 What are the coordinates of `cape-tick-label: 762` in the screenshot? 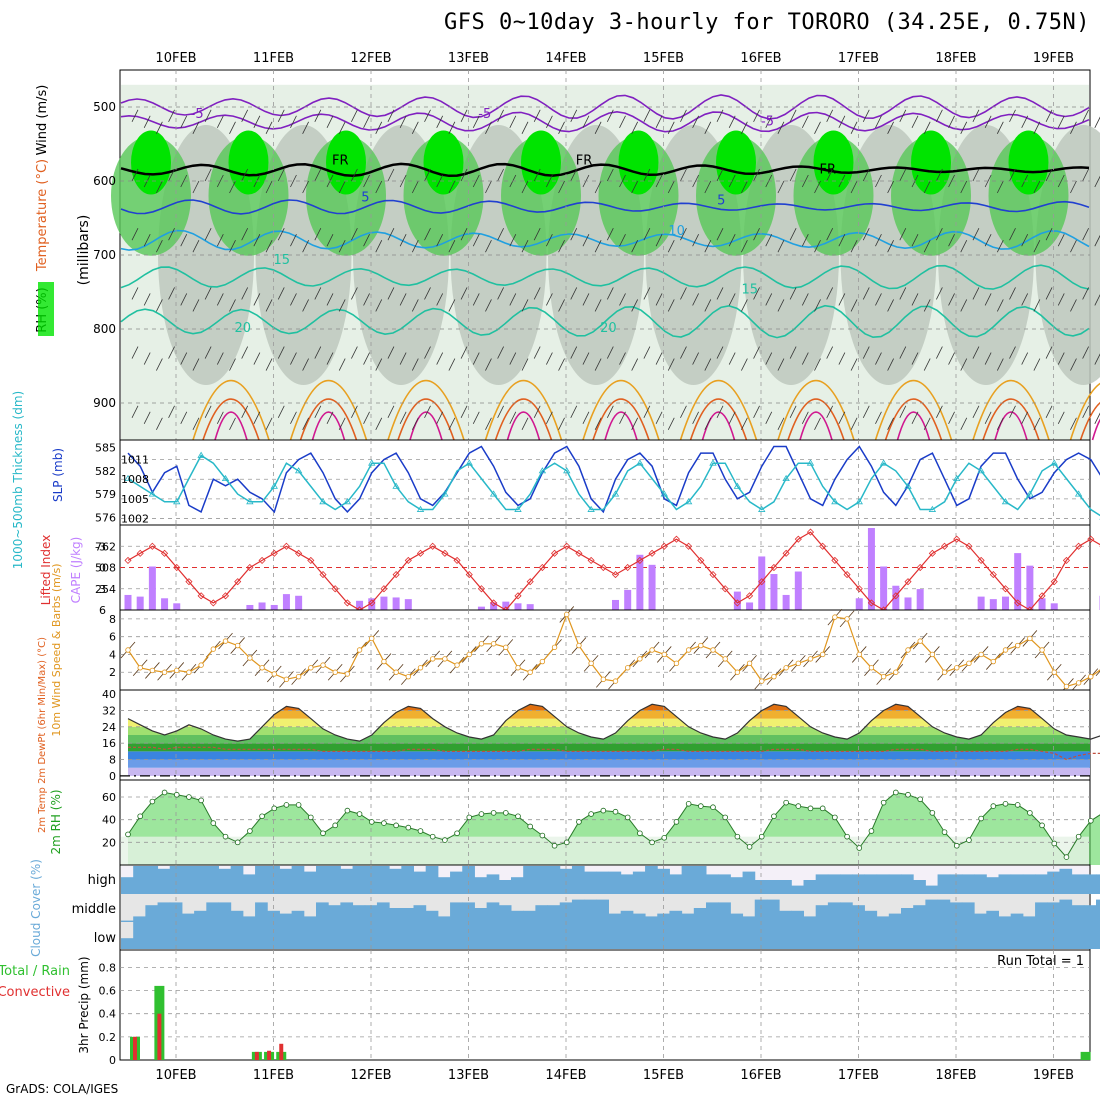 It's located at (105, 546).